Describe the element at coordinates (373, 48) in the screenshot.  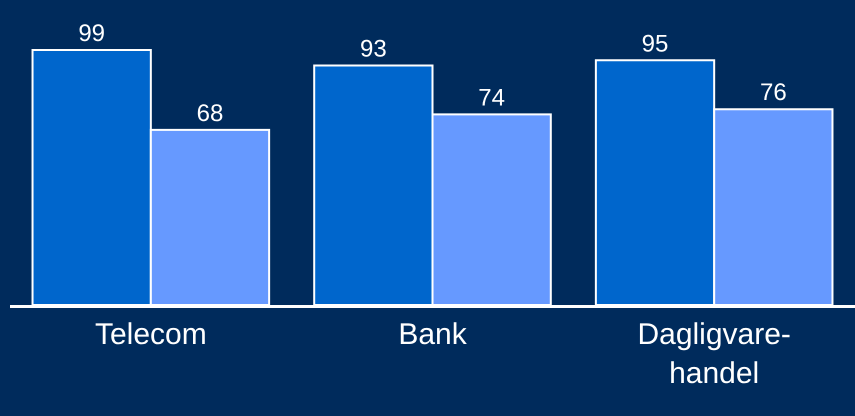
I see `data-label: 93` at that location.